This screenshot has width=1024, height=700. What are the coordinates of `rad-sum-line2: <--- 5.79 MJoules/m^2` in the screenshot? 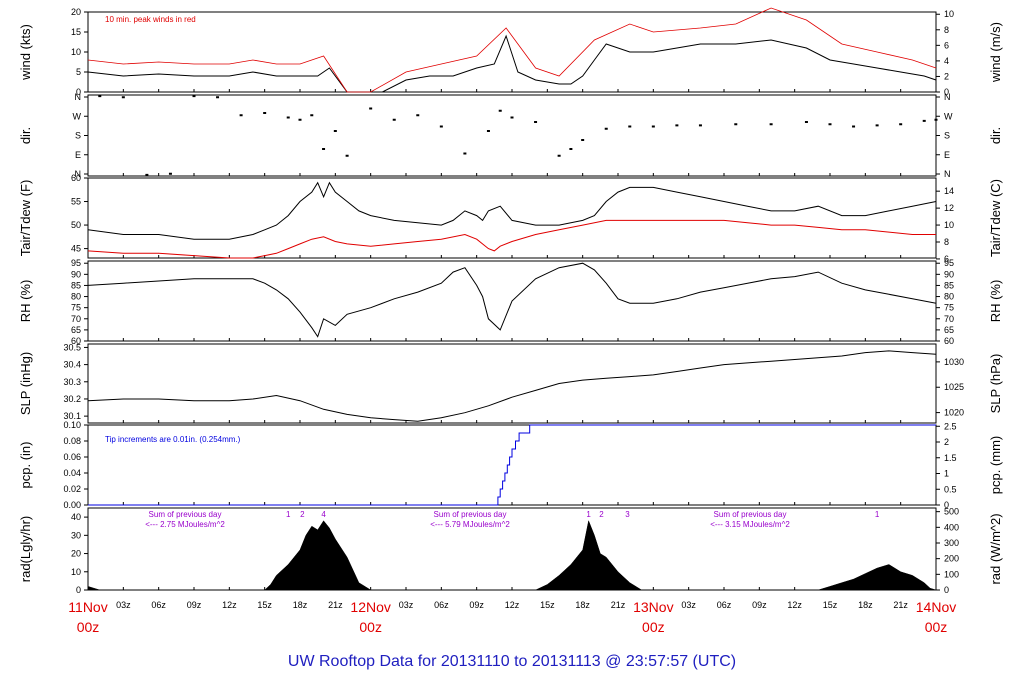 It's located at (470, 524).